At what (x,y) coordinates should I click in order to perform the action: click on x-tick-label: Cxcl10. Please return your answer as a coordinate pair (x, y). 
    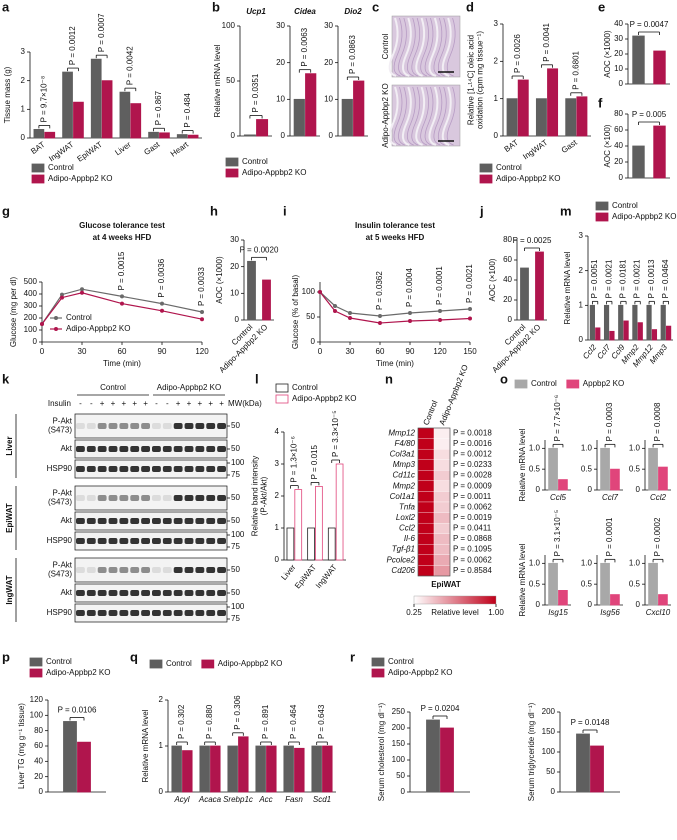
    Looking at the image, I should click on (658, 612).